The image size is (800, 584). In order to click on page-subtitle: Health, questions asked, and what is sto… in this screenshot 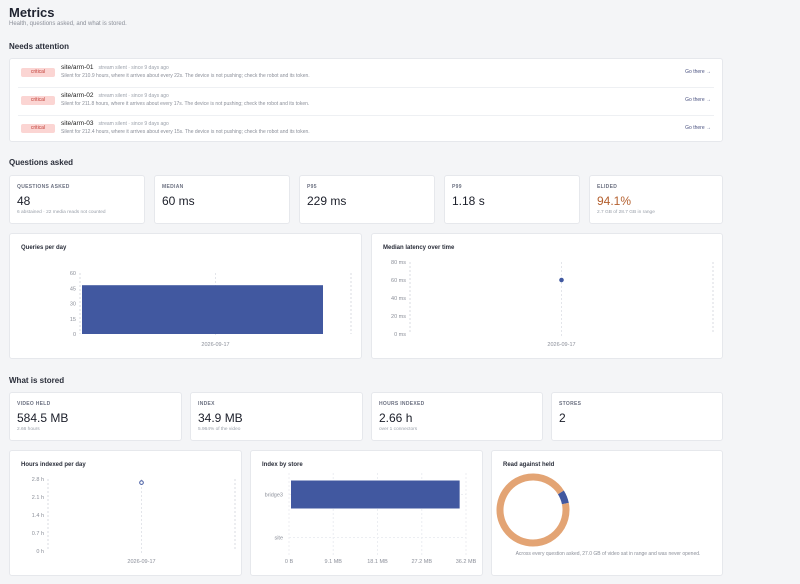, I will do `click(68, 24)`.